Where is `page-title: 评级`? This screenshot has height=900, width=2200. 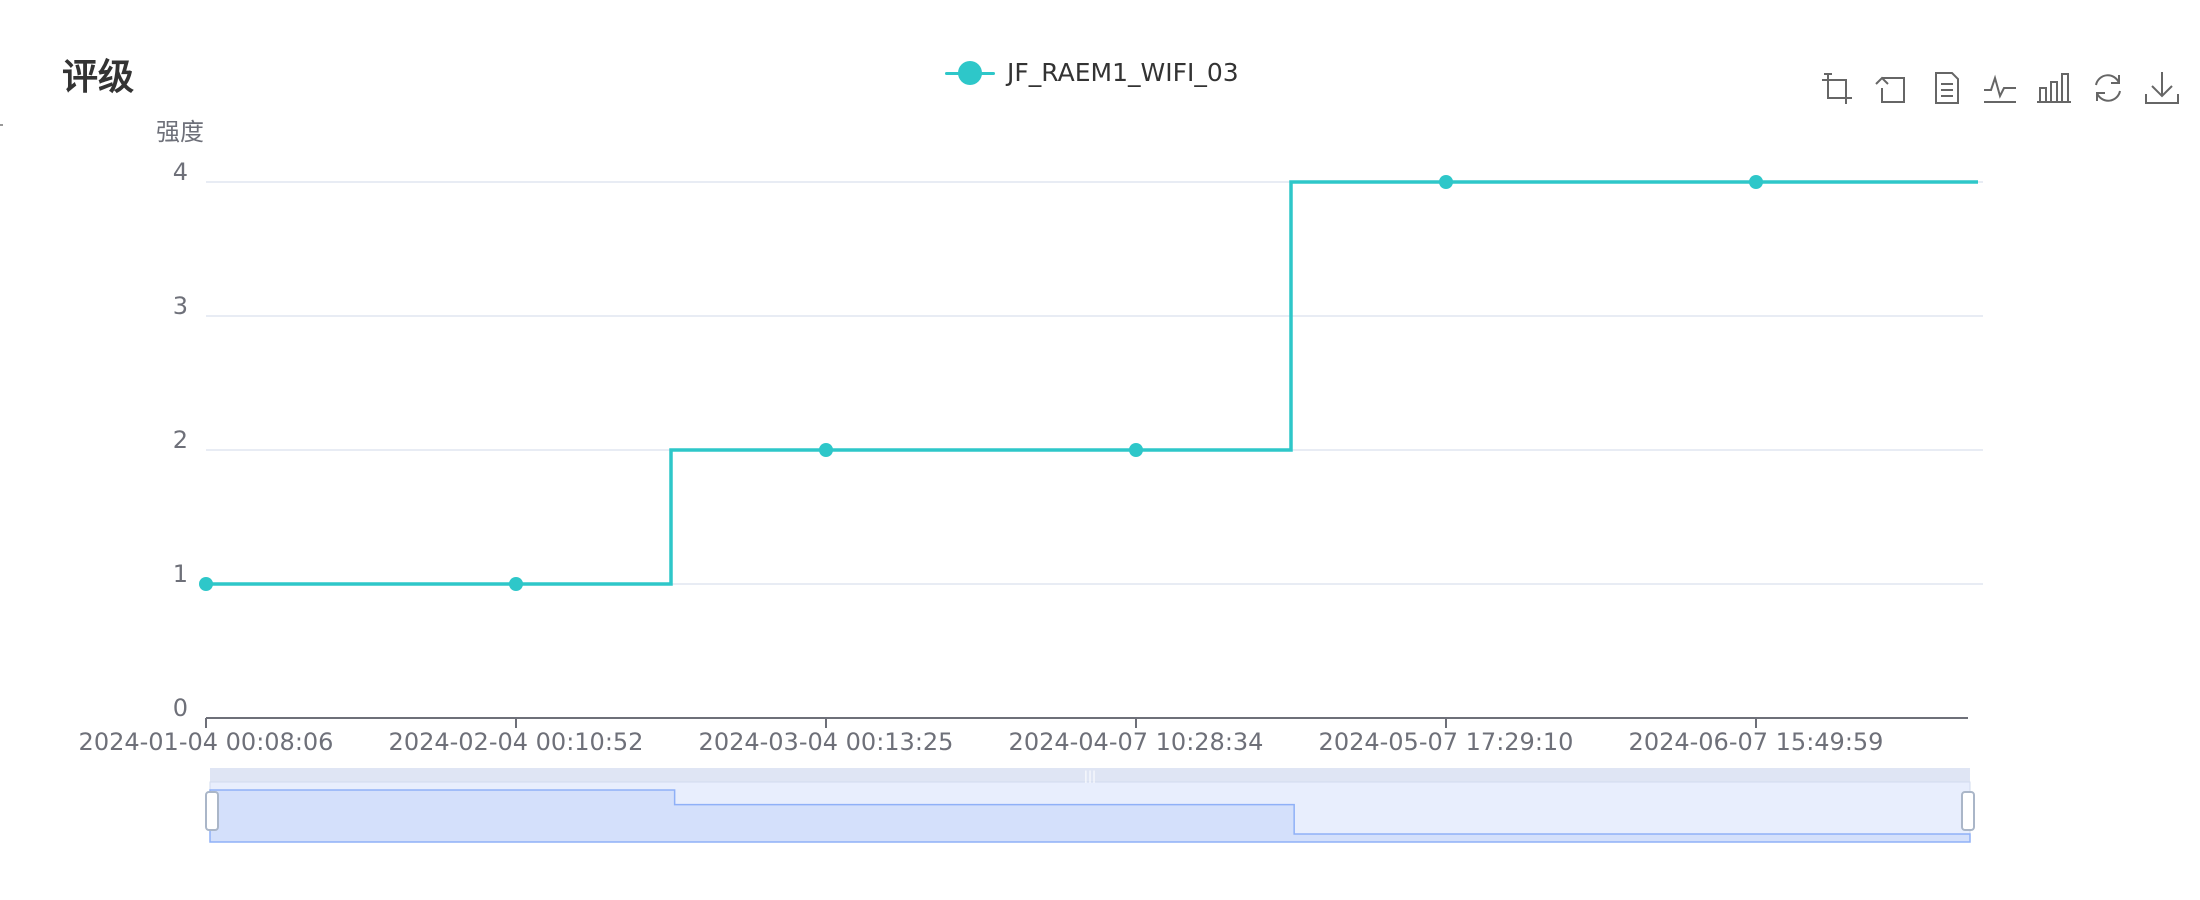
page-title: 评级 is located at coordinates (98, 77).